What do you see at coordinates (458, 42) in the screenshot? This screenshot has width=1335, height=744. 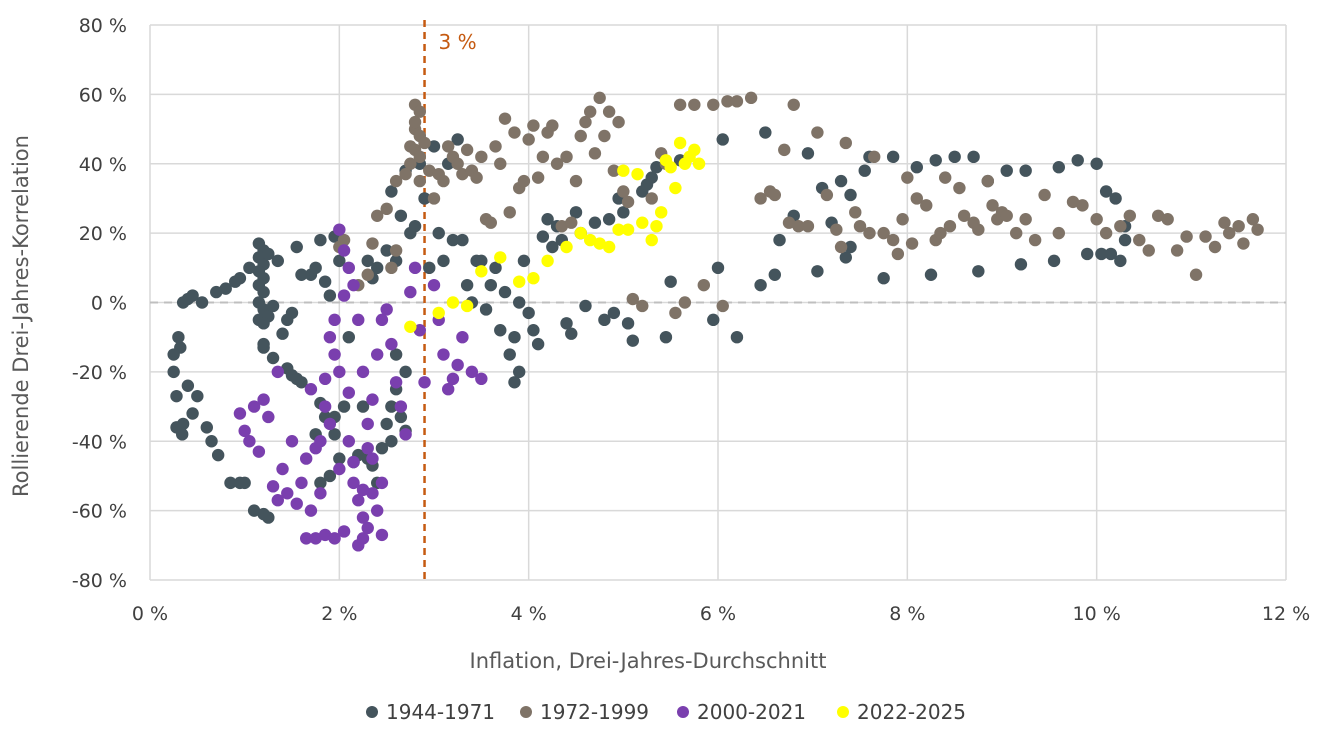 I see `threshold-label: 3 %` at bounding box center [458, 42].